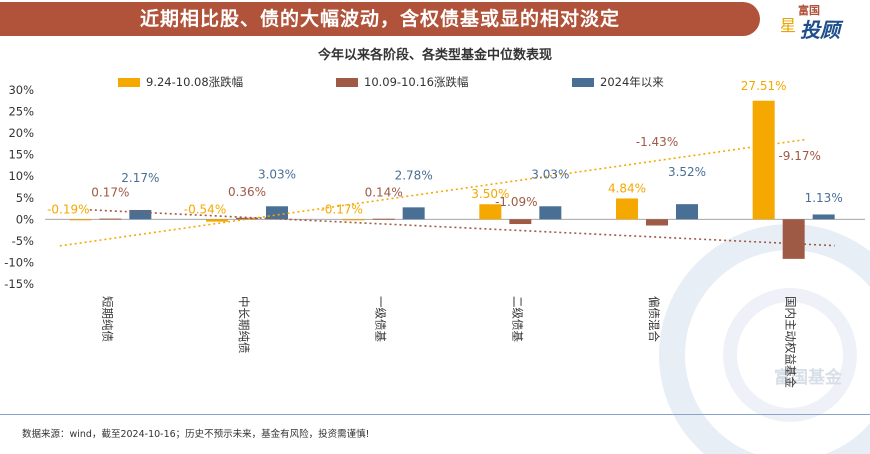  Describe the element at coordinates (520, 222) in the screenshot. I see `bar-s2-c4` at that location.